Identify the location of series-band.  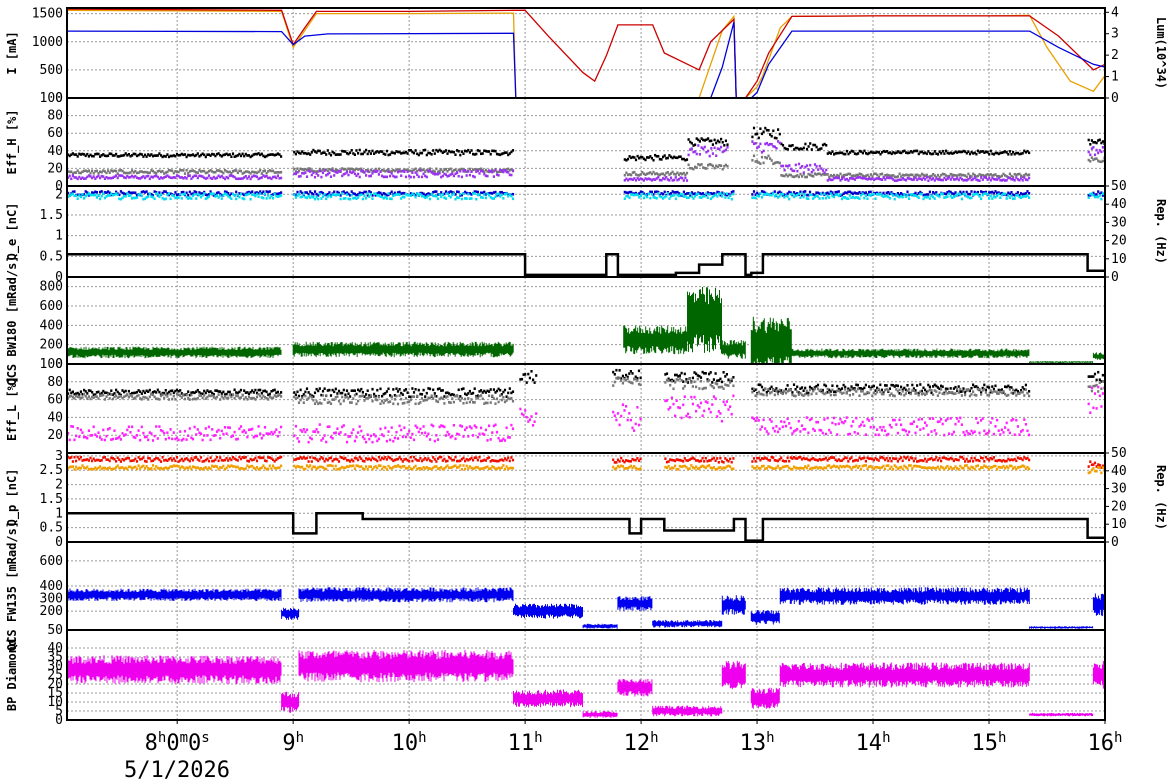
(771, 340).